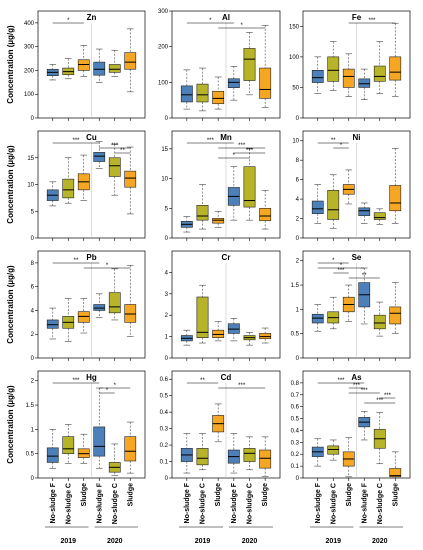 Image resolution: width=423 pixels, height=550 pixels. Describe the element at coordinates (226, 257) in the screenshot. I see `panel-title: Cr` at that location.